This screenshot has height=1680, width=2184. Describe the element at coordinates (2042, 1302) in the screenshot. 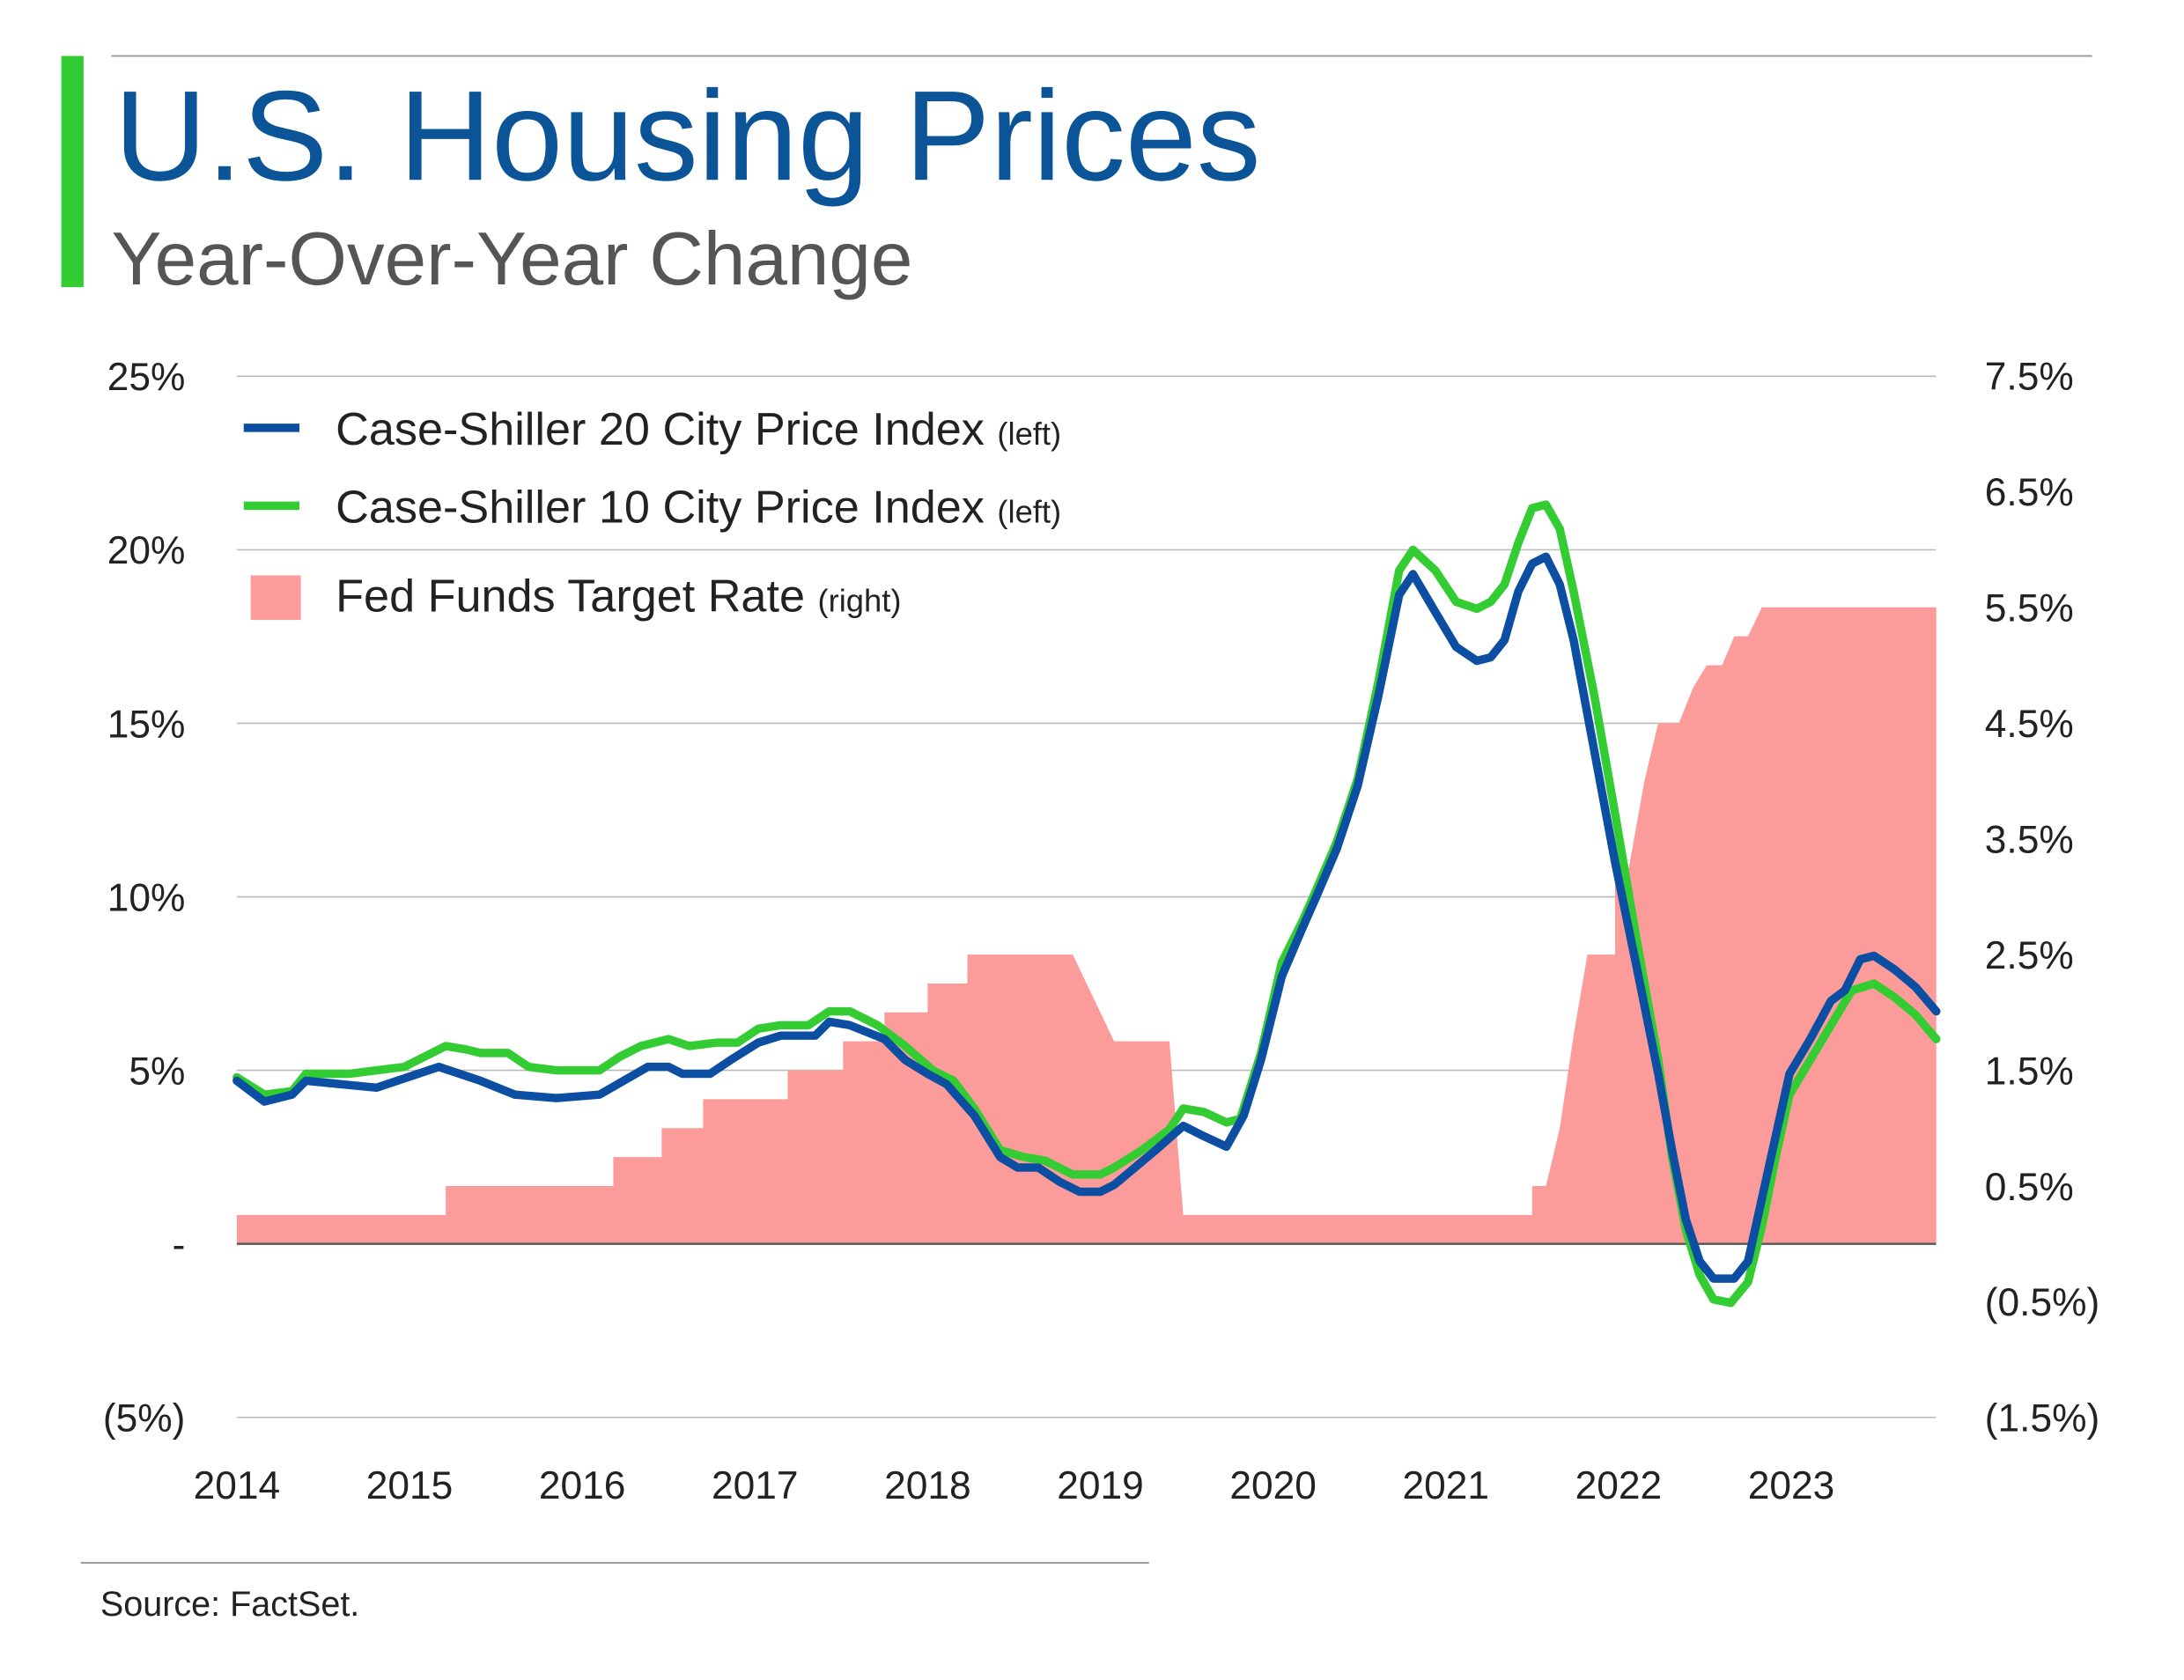

I see `right-tick-label: (0.5%)` at that location.